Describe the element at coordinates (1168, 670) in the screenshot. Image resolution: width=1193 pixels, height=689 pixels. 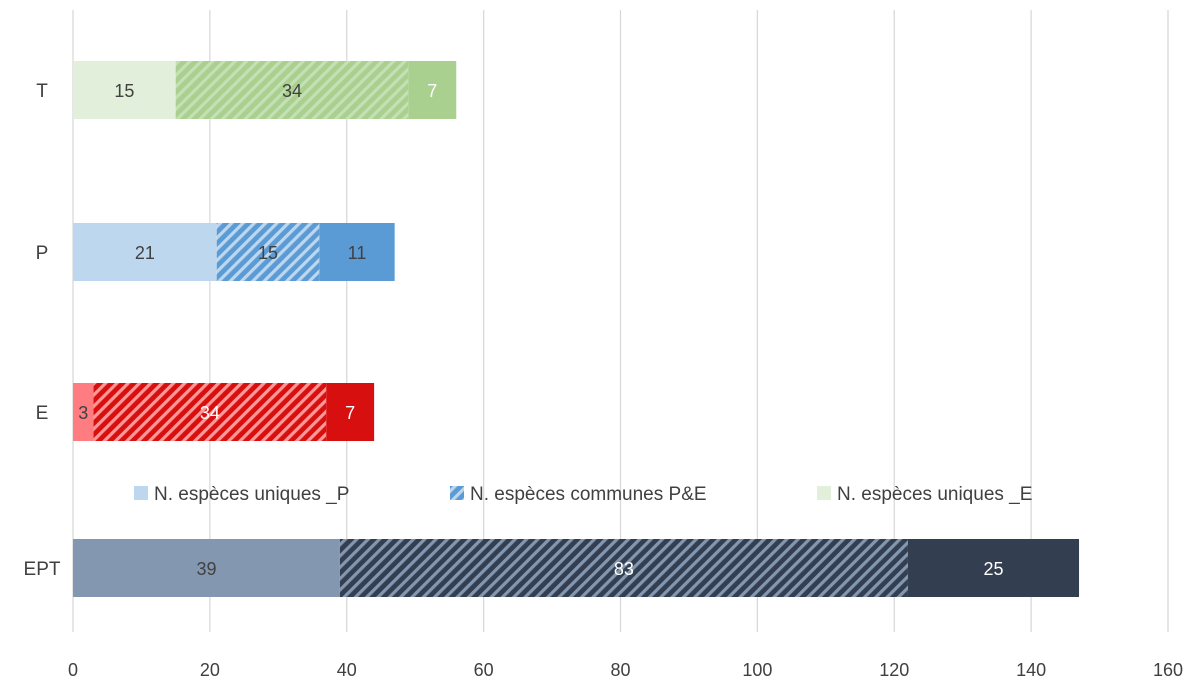
I see `x-tick-label: 160` at that location.